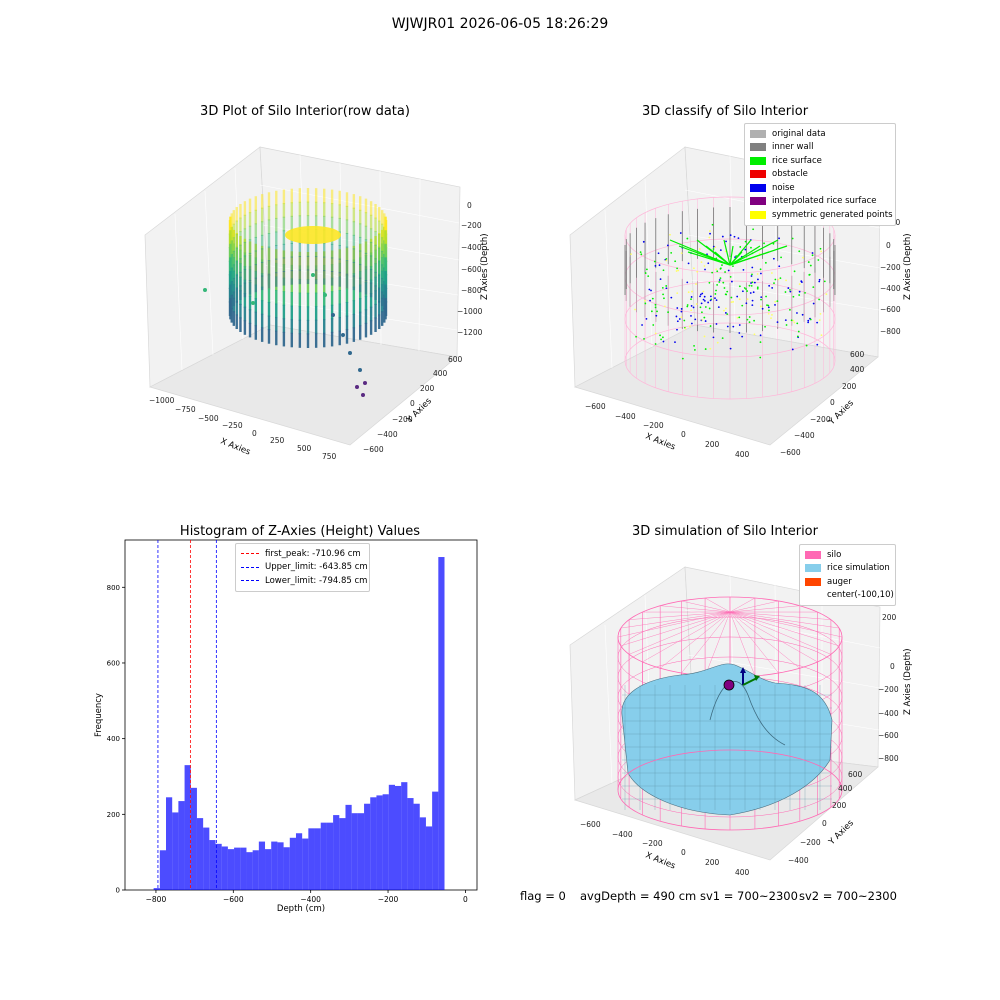 The width and height of the screenshot is (1000, 1000). What do you see at coordinates (99, 715) in the screenshot?
I see `histogram-ylabel: Frequency` at bounding box center [99, 715].